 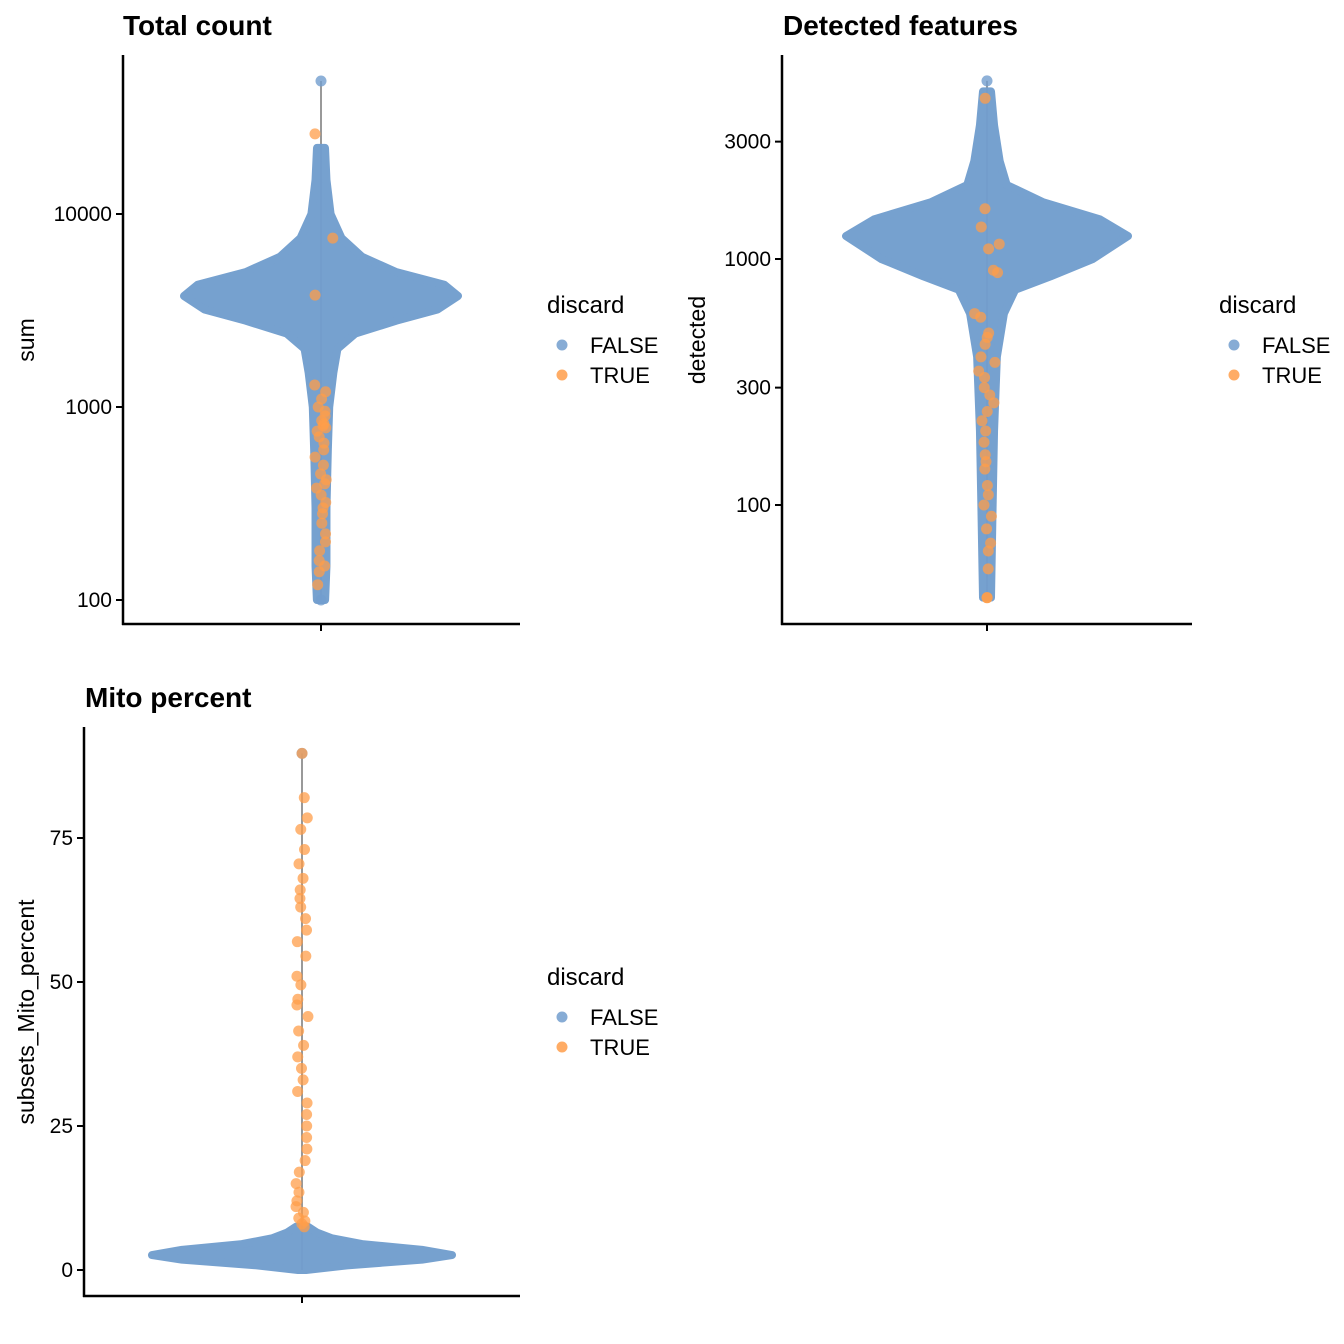 What do you see at coordinates (747, 142) in the screenshot?
I see `y-tick-label: 3000` at bounding box center [747, 142].